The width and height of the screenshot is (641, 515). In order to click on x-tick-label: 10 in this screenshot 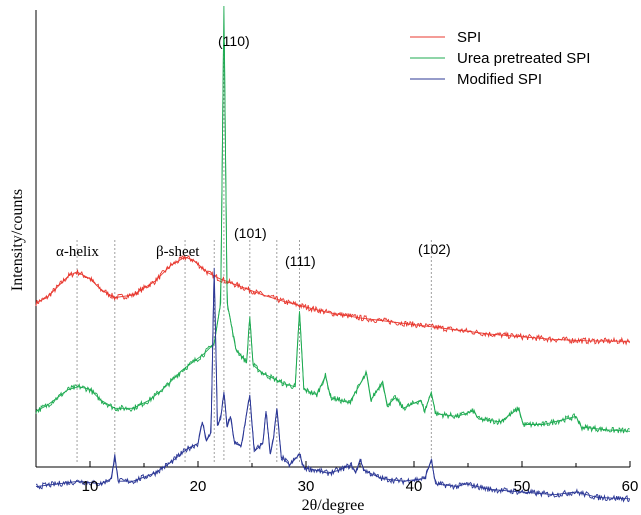, I will do `click(90, 486)`.